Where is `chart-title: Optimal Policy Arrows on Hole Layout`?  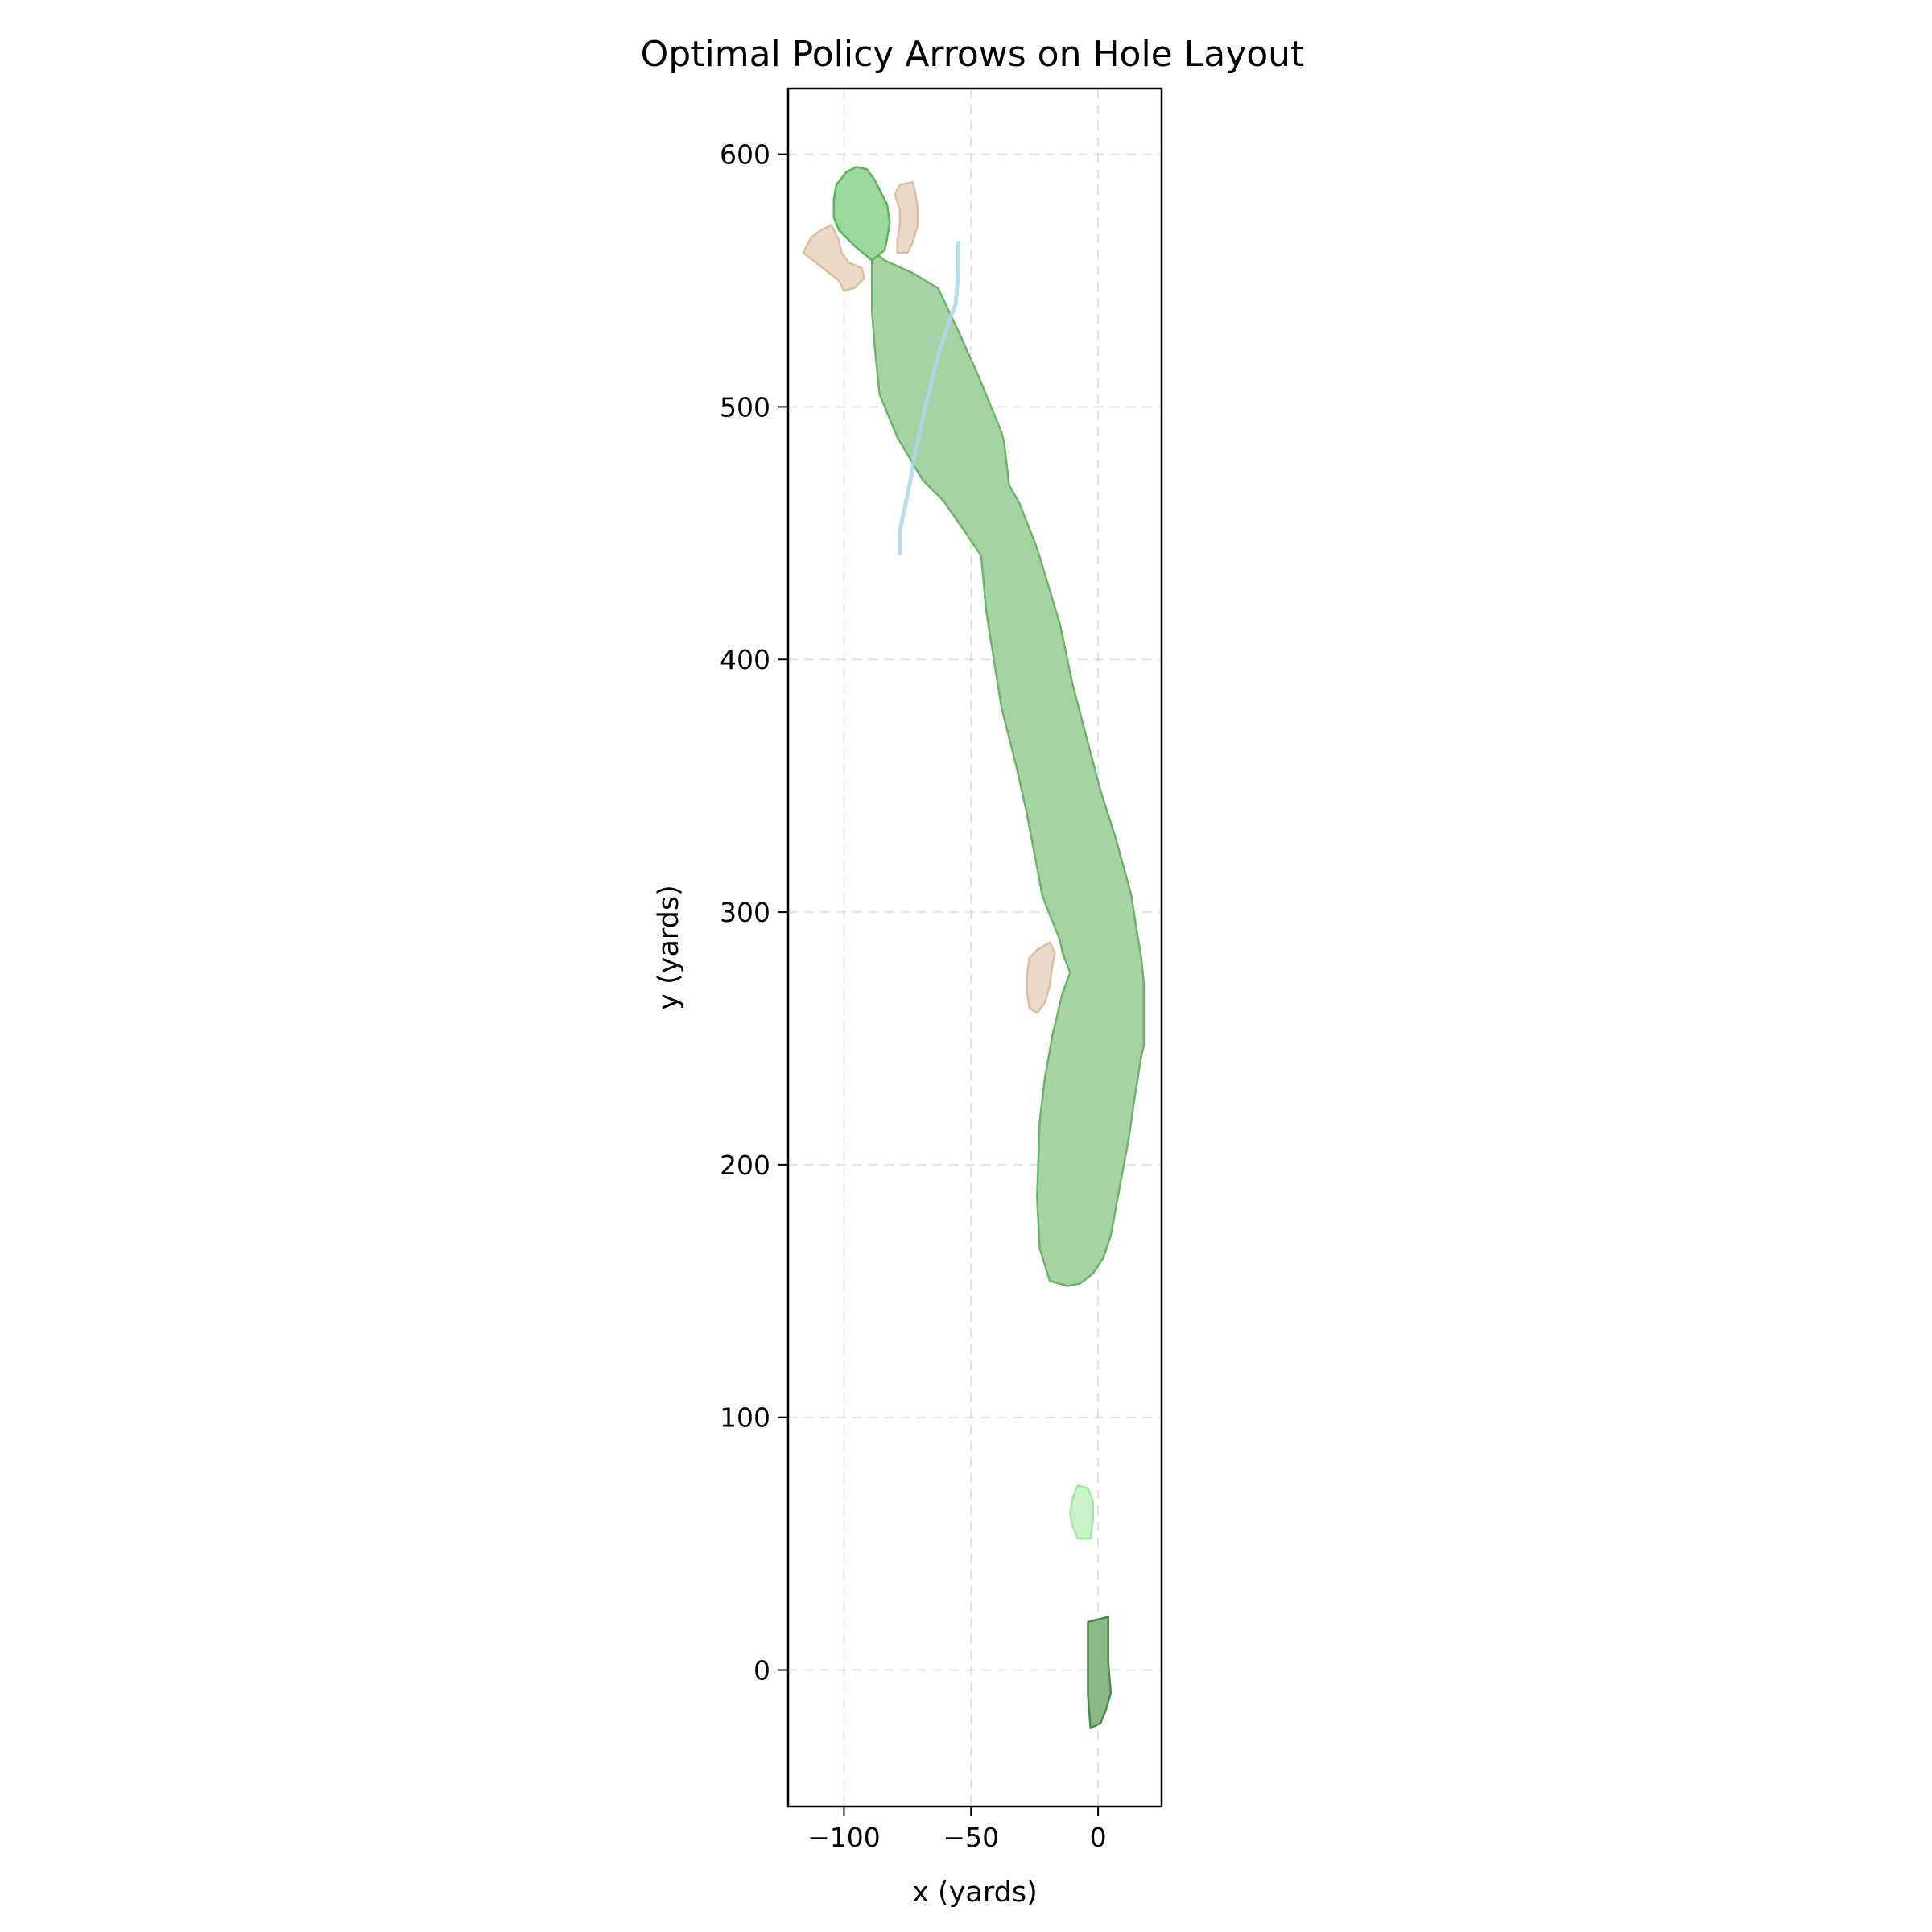
chart-title: Optimal Policy Arrows on Hole Layout is located at coordinates (973, 54).